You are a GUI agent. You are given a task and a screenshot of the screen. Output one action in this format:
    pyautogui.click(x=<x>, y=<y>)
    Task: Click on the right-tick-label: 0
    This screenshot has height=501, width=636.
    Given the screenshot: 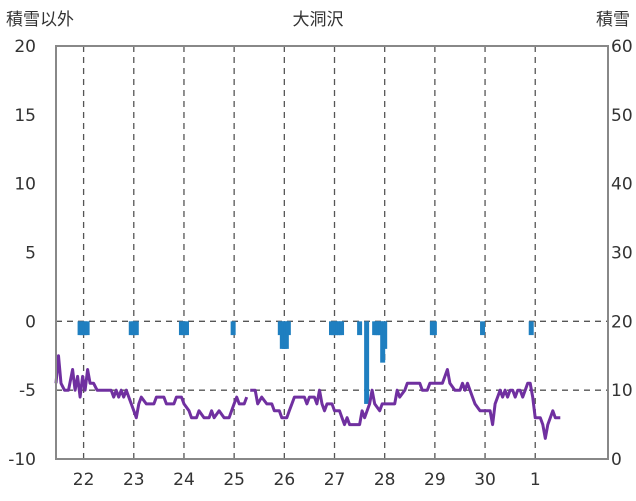 What is the action you would take?
    pyautogui.click(x=616, y=460)
    